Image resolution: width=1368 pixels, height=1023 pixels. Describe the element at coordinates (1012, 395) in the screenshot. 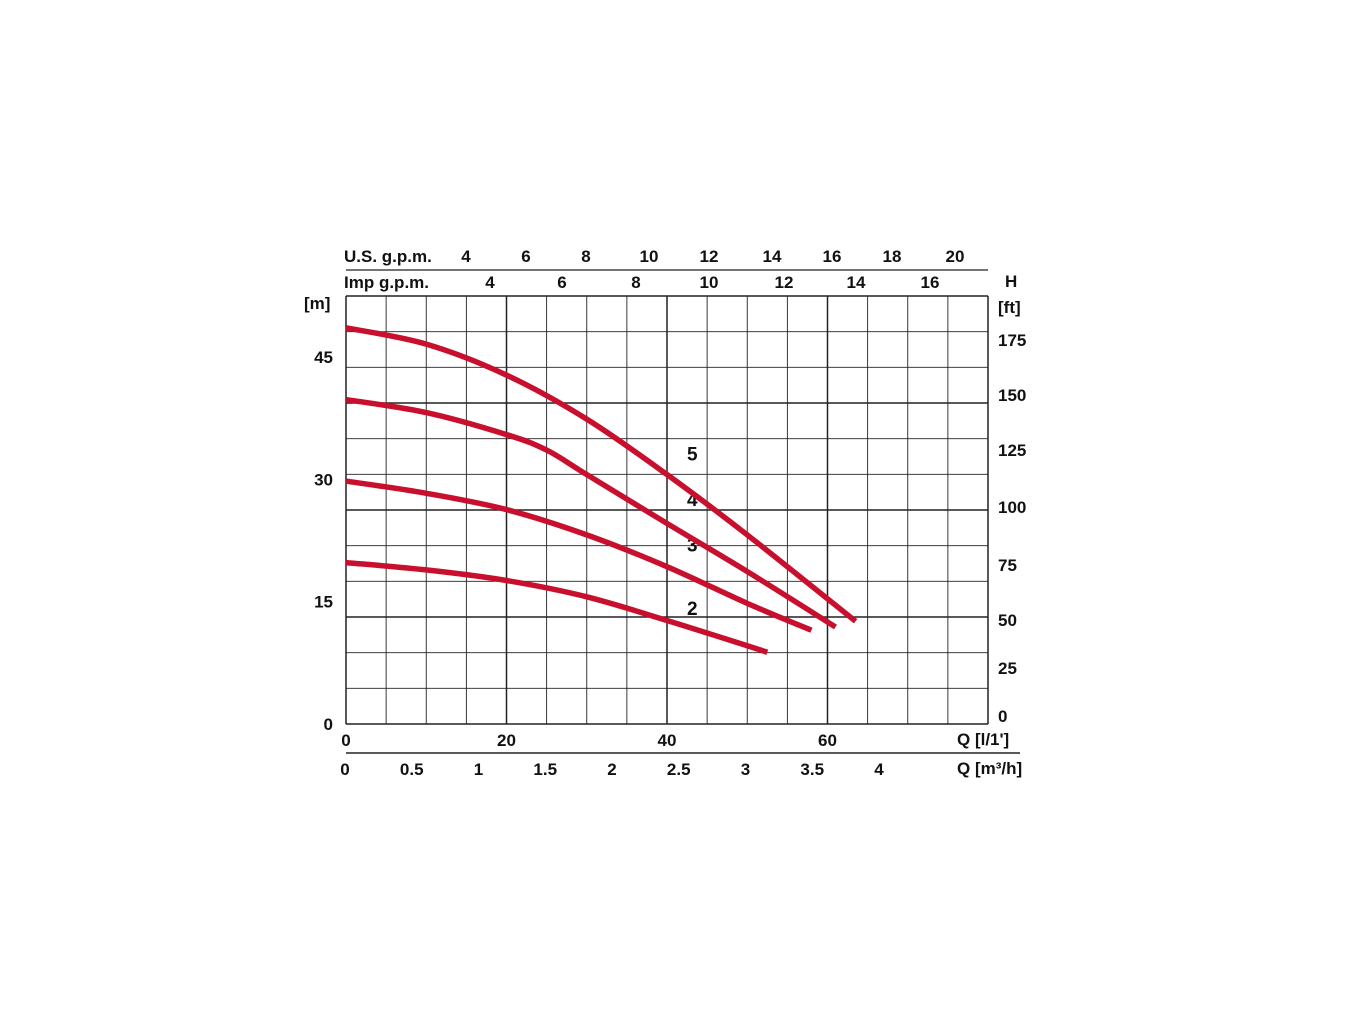

I see `tick-label-ft: 150` at that location.